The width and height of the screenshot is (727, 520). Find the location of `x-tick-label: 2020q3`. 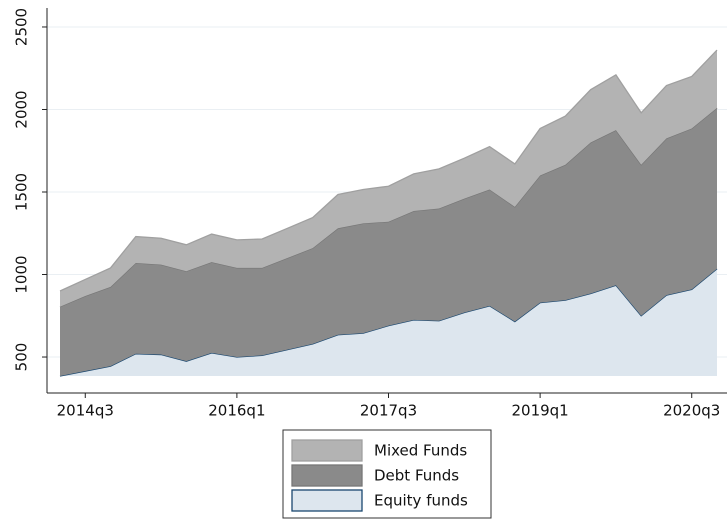

x-tick-label: 2020q3 is located at coordinates (691, 411).